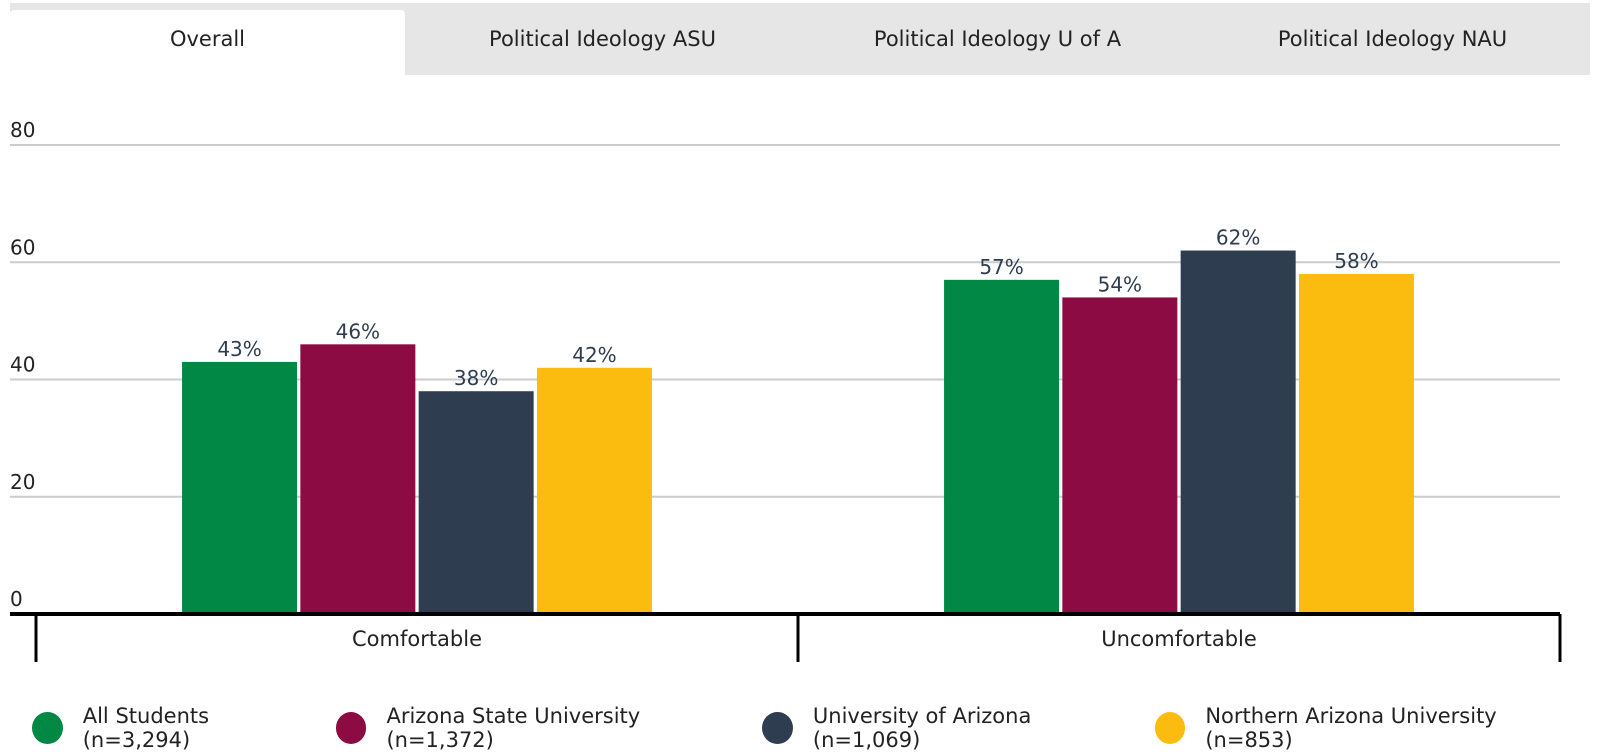  I want to click on legend-label: Arizona State University (n=1,372), so click(513, 728).